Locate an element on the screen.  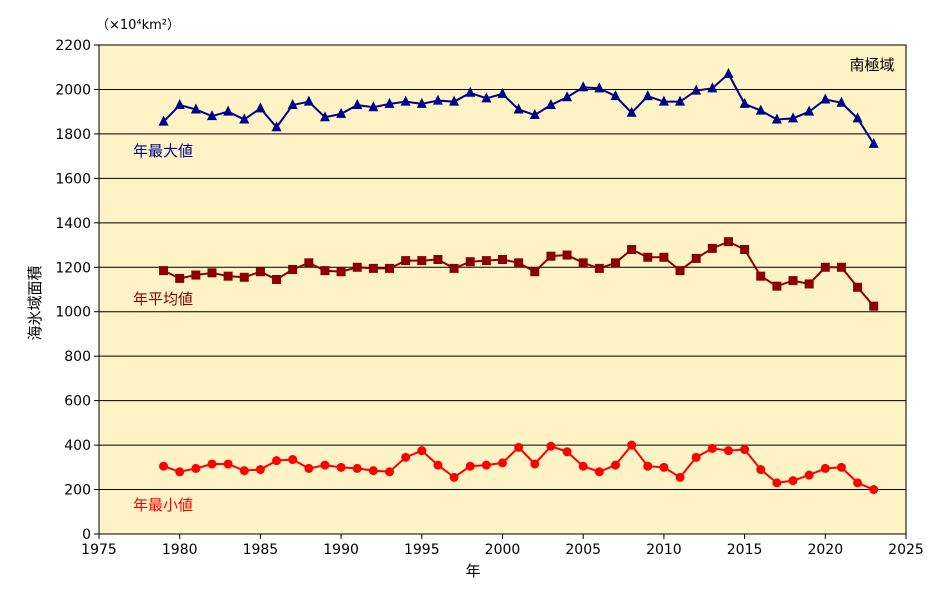
x-tick-label: 1980 is located at coordinates (180, 550).